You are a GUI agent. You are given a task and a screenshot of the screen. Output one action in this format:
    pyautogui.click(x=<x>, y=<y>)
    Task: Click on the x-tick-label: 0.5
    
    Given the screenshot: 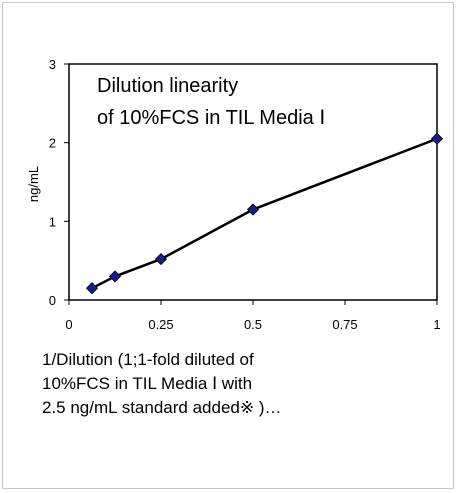 What is the action you would take?
    pyautogui.click(x=253, y=324)
    